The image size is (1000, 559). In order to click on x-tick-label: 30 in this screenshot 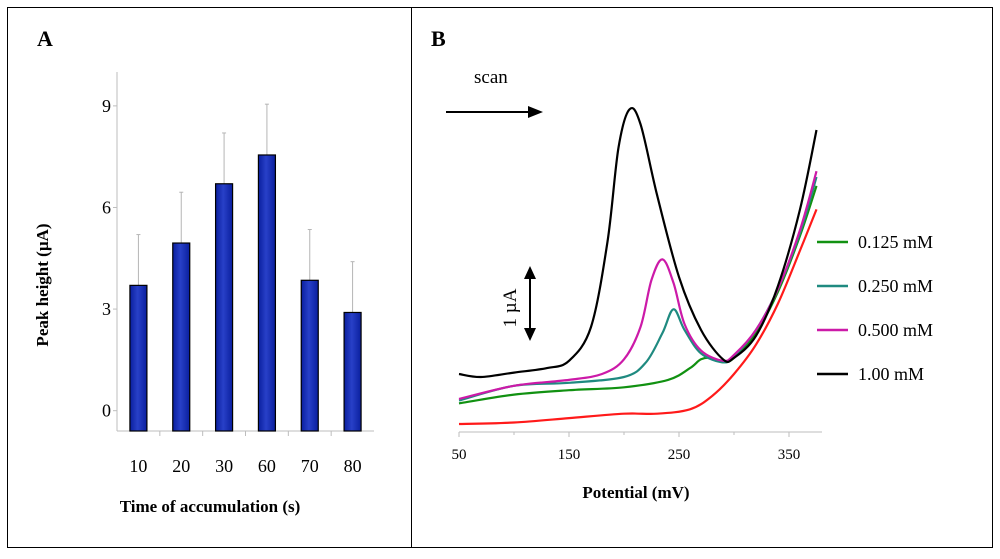, I will do `click(224, 466)`.